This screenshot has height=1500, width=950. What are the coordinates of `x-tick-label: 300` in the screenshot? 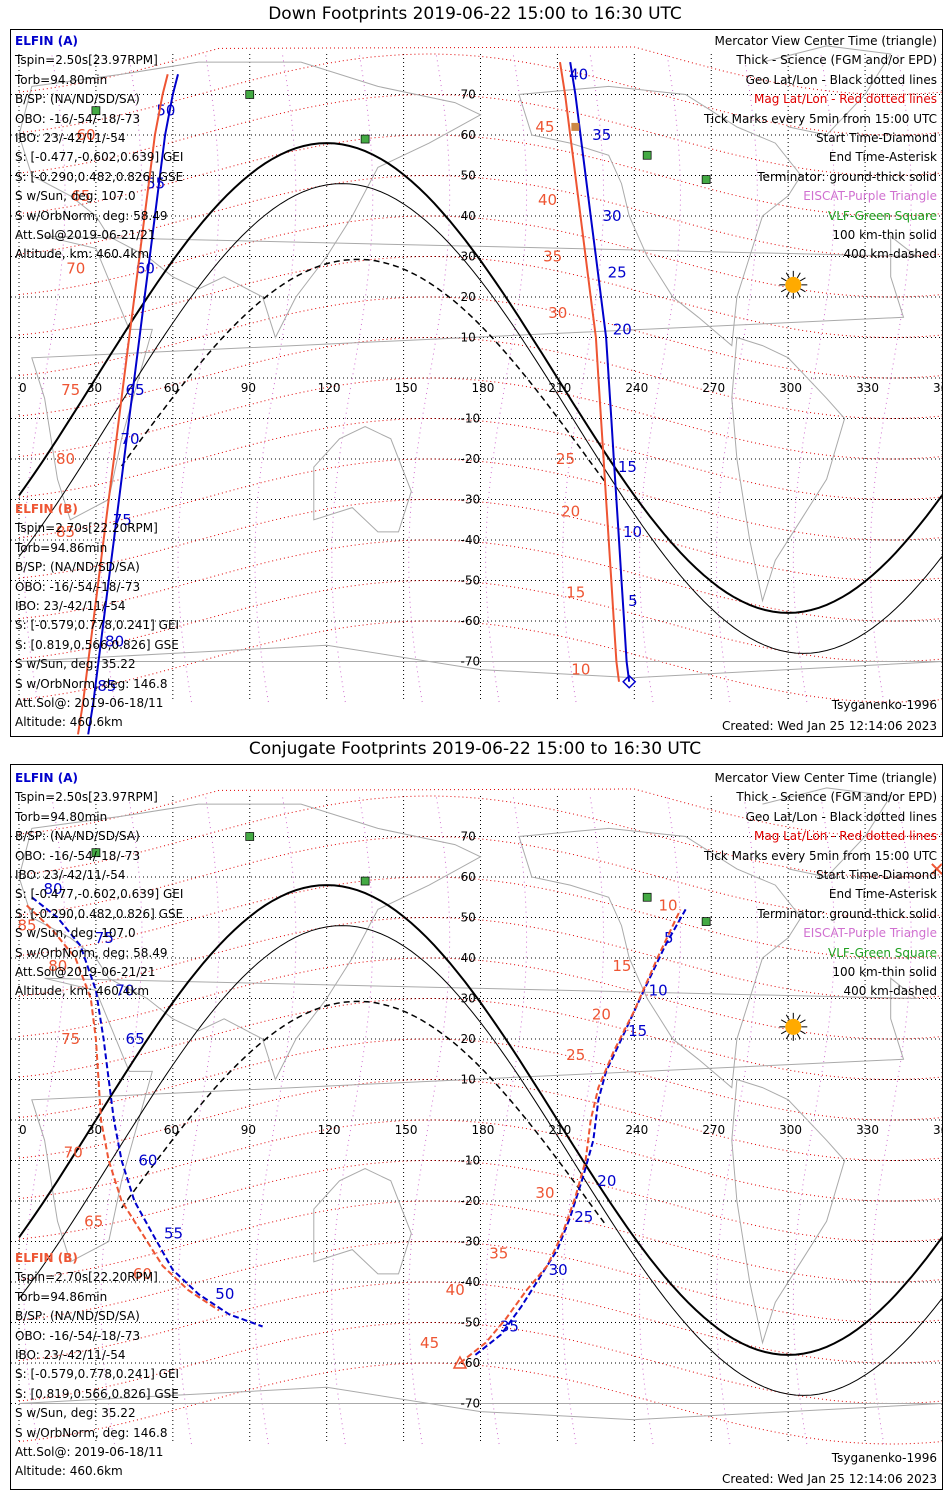 It's located at (790, 1130).